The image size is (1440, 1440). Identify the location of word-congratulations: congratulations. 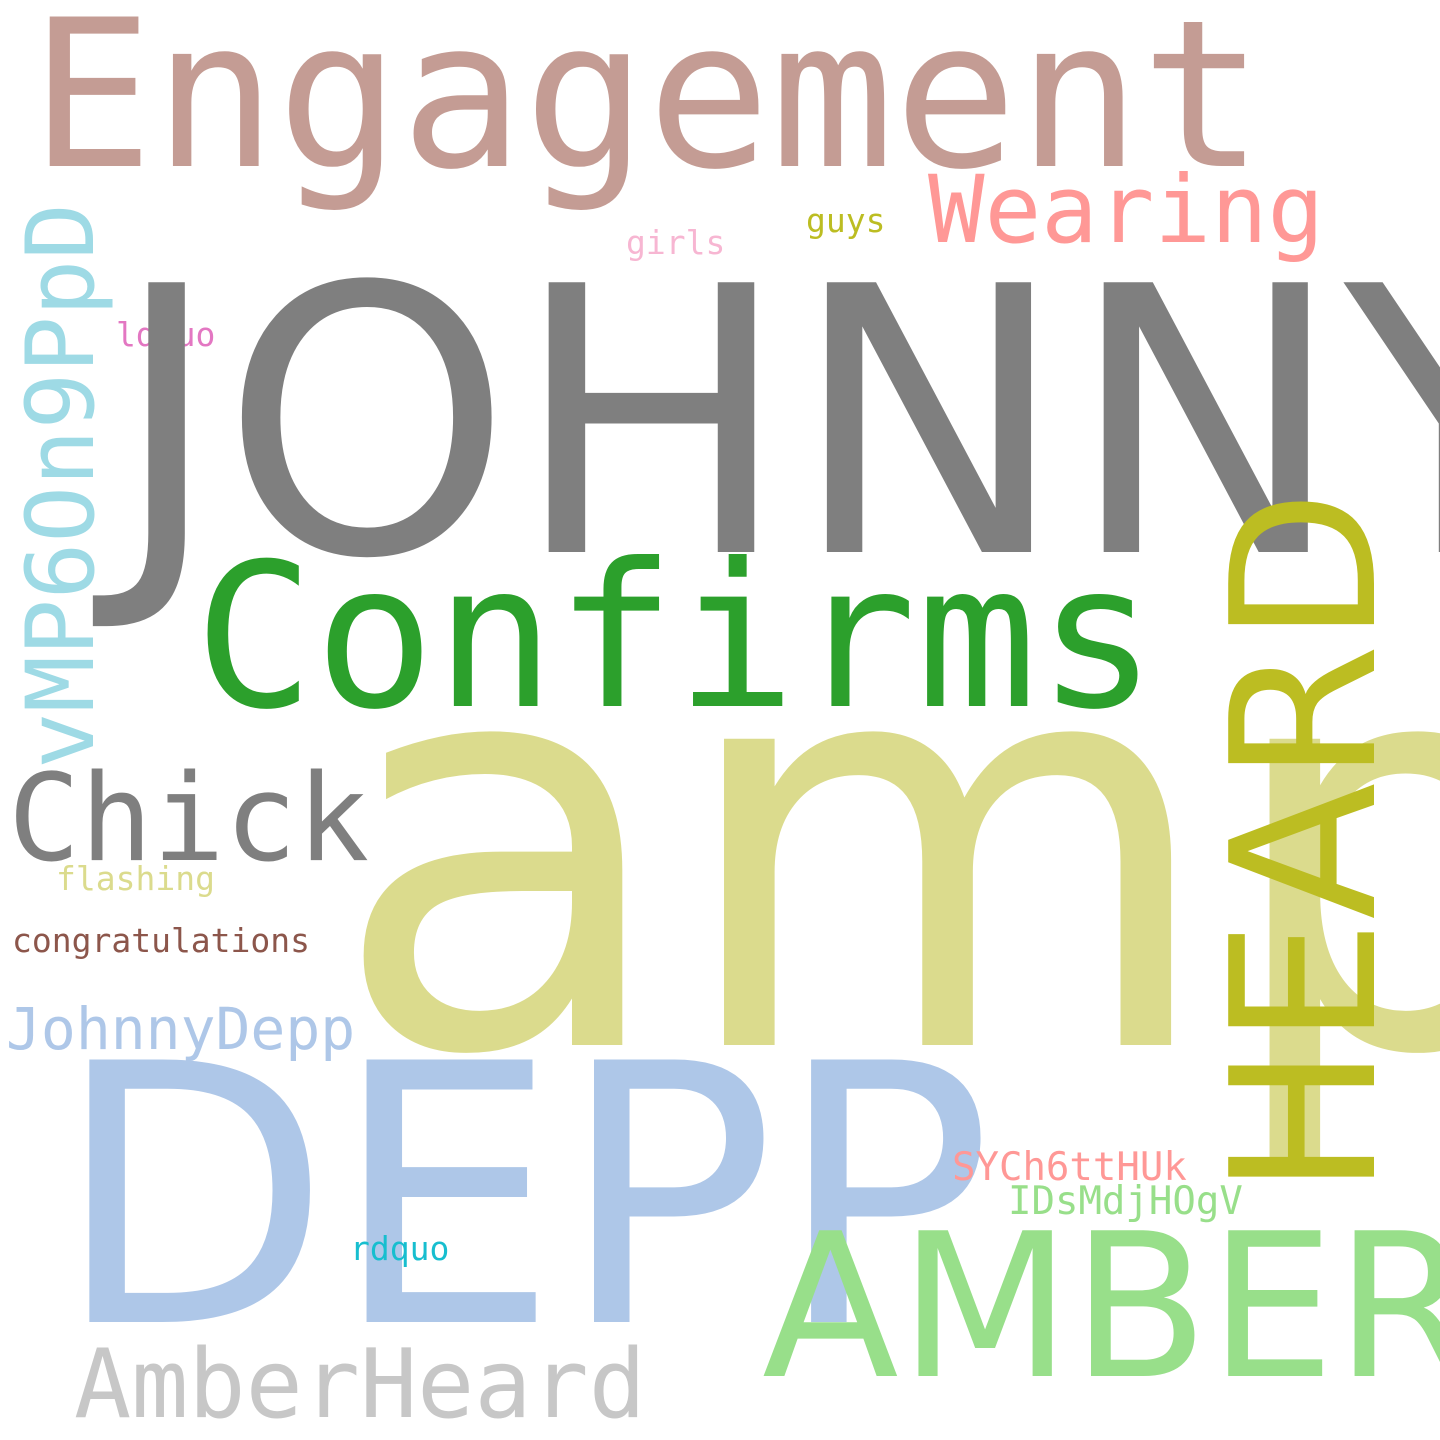
(161, 940).